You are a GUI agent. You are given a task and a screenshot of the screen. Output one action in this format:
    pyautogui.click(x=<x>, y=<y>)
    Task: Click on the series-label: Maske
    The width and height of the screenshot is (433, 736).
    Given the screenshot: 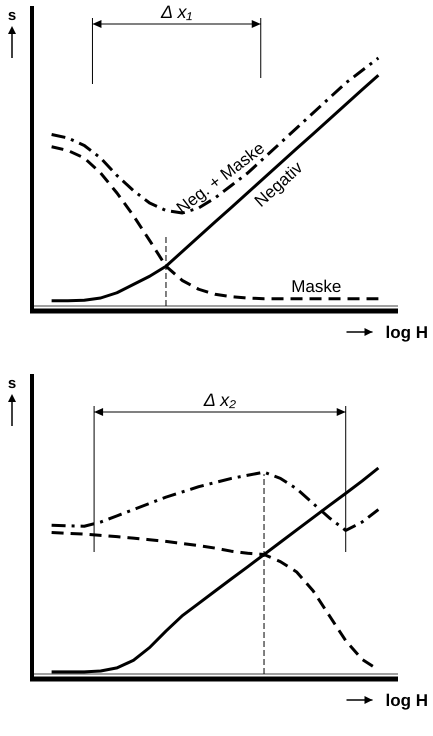 What is the action you would take?
    pyautogui.click(x=316, y=286)
    